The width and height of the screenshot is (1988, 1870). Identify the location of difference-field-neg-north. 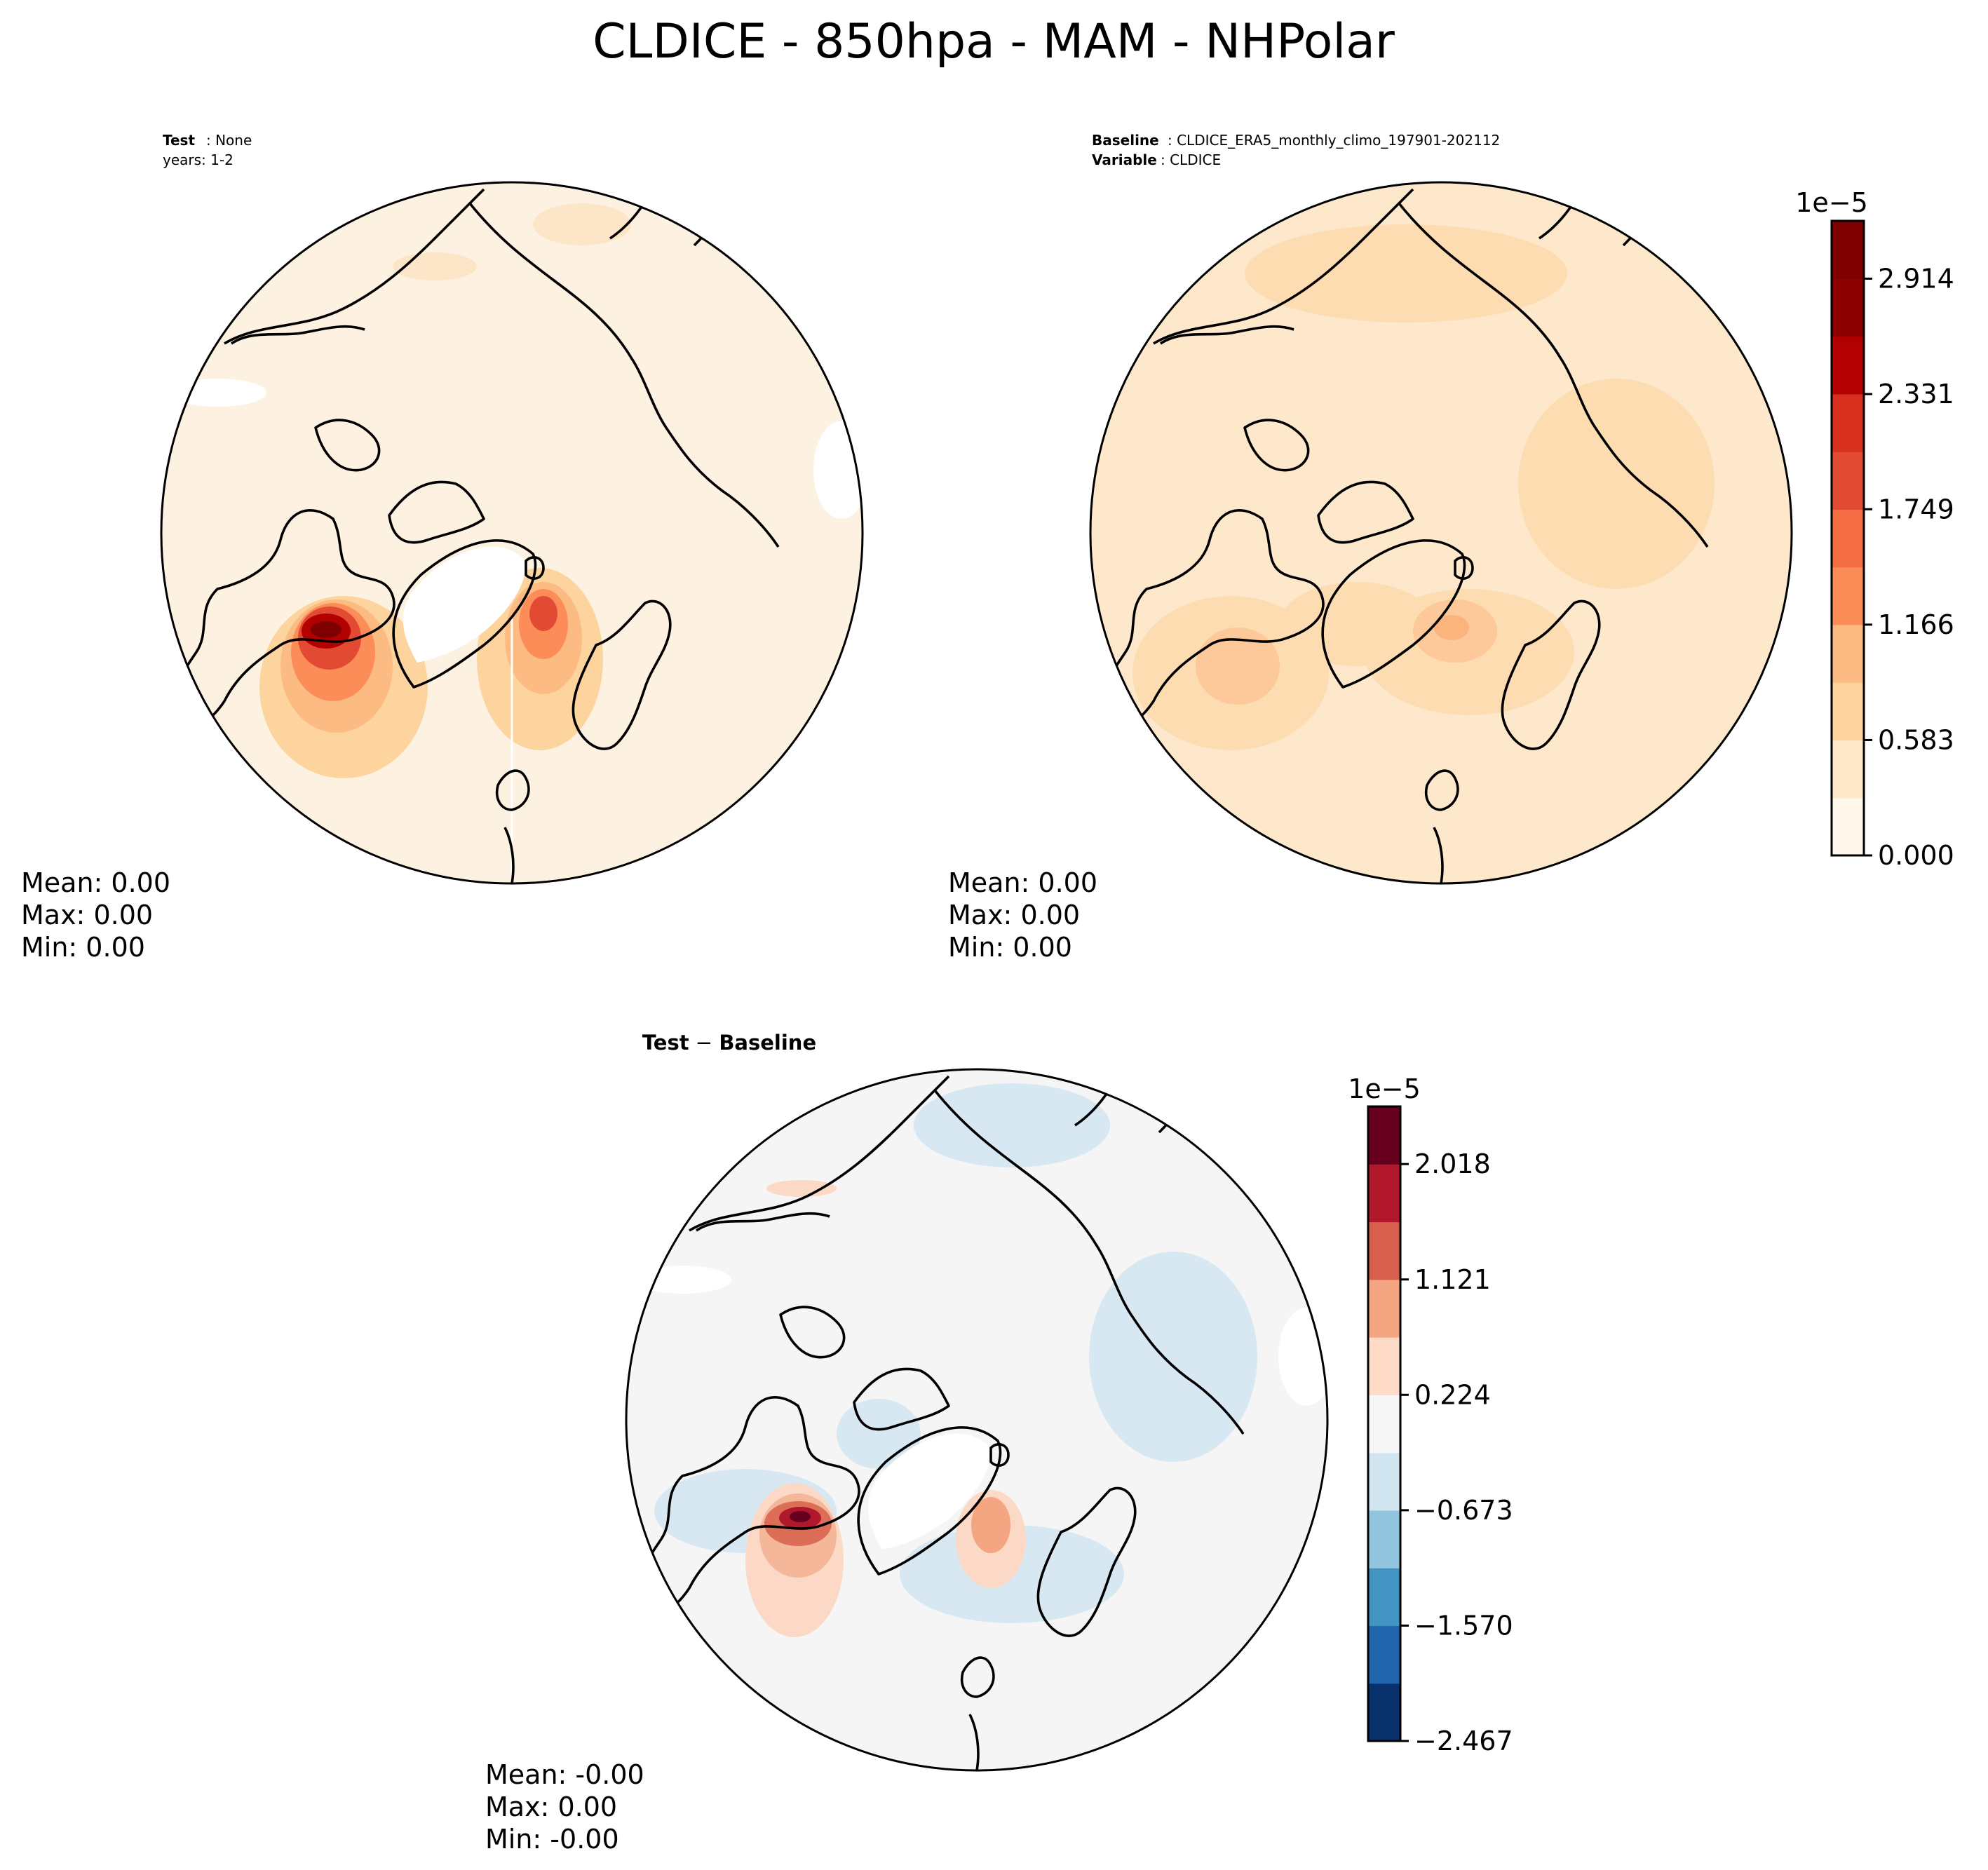
(1012, 1125).